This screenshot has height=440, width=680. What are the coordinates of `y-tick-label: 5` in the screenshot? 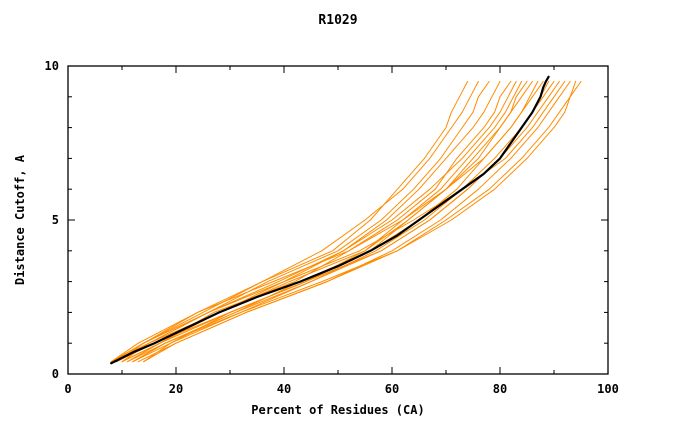 It's located at (55, 220).